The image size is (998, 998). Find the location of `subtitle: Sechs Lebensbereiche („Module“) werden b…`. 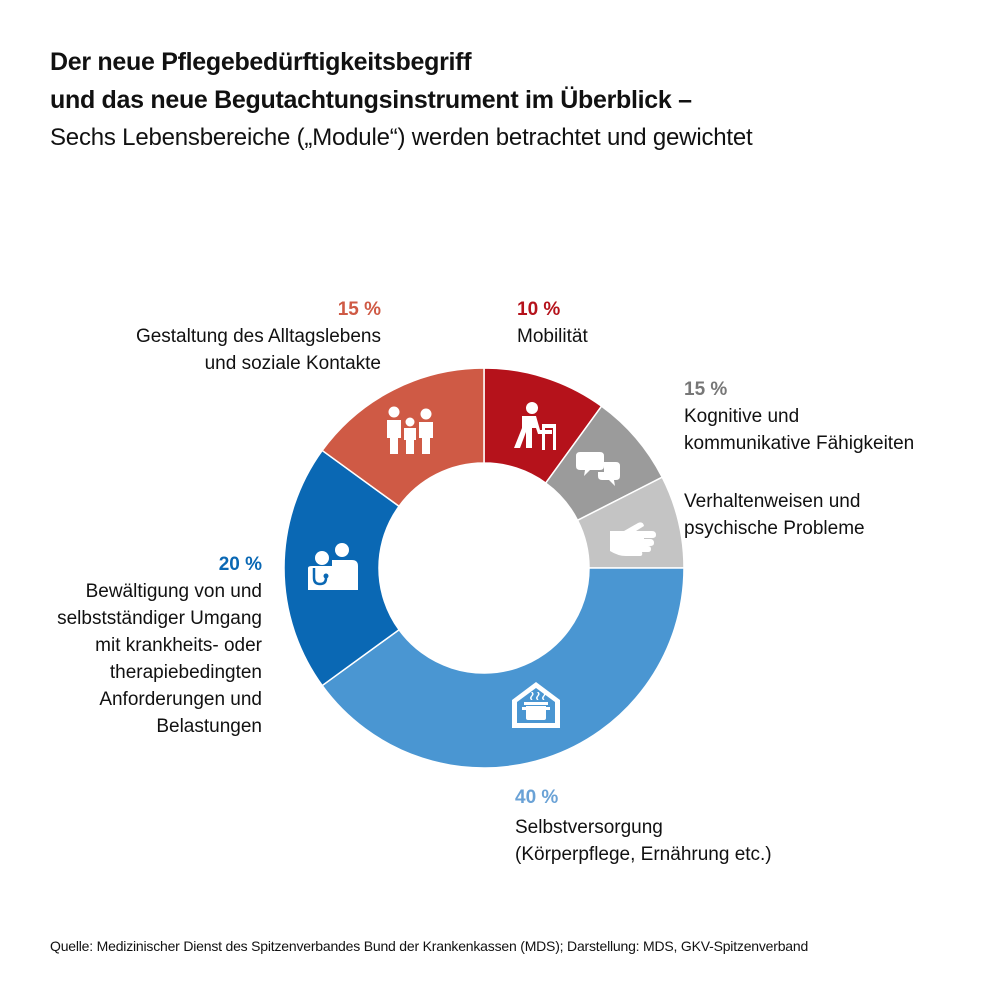

subtitle: Sechs Lebensbereiche („Module“) werden b… is located at coordinates (401, 137).